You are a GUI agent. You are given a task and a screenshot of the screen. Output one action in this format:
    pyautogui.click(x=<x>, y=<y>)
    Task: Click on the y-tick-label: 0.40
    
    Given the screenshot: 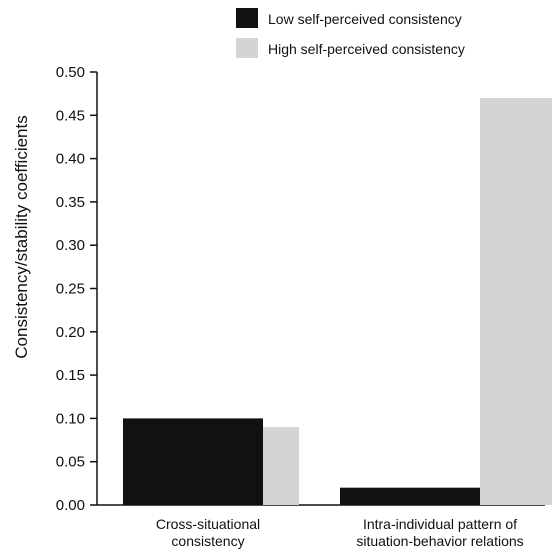 What is the action you would take?
    pyautogui.click(x=70, y=159)
    